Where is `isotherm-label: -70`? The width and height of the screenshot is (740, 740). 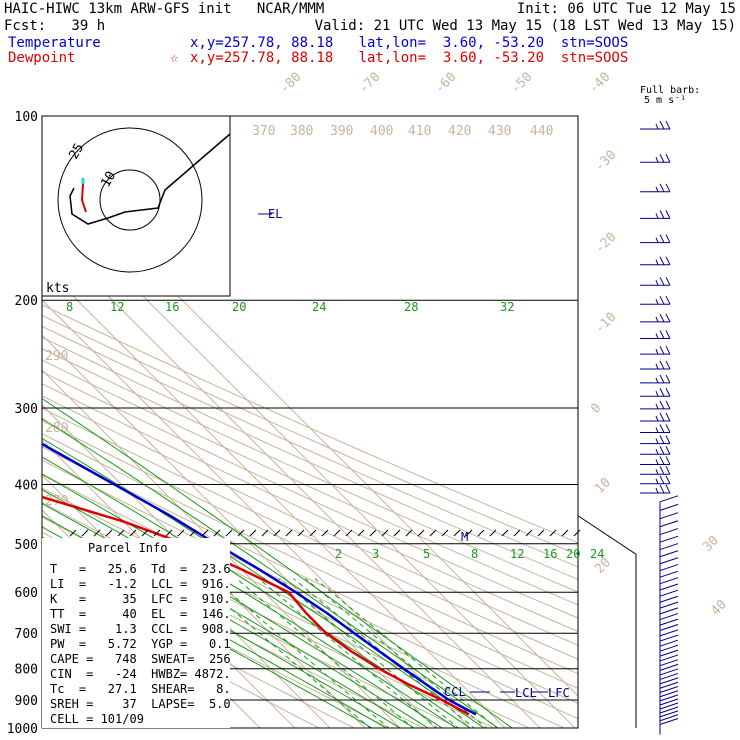
isotherm-label: -70 is located at coordinates (369, 83).